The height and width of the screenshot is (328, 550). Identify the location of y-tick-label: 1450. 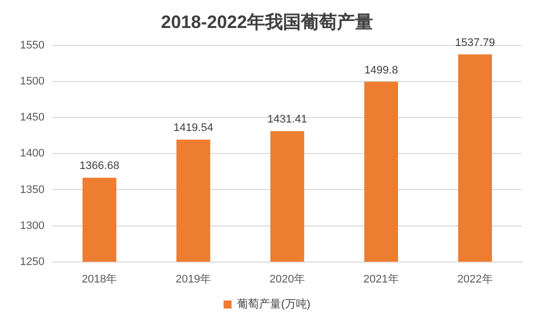
(32, 118).